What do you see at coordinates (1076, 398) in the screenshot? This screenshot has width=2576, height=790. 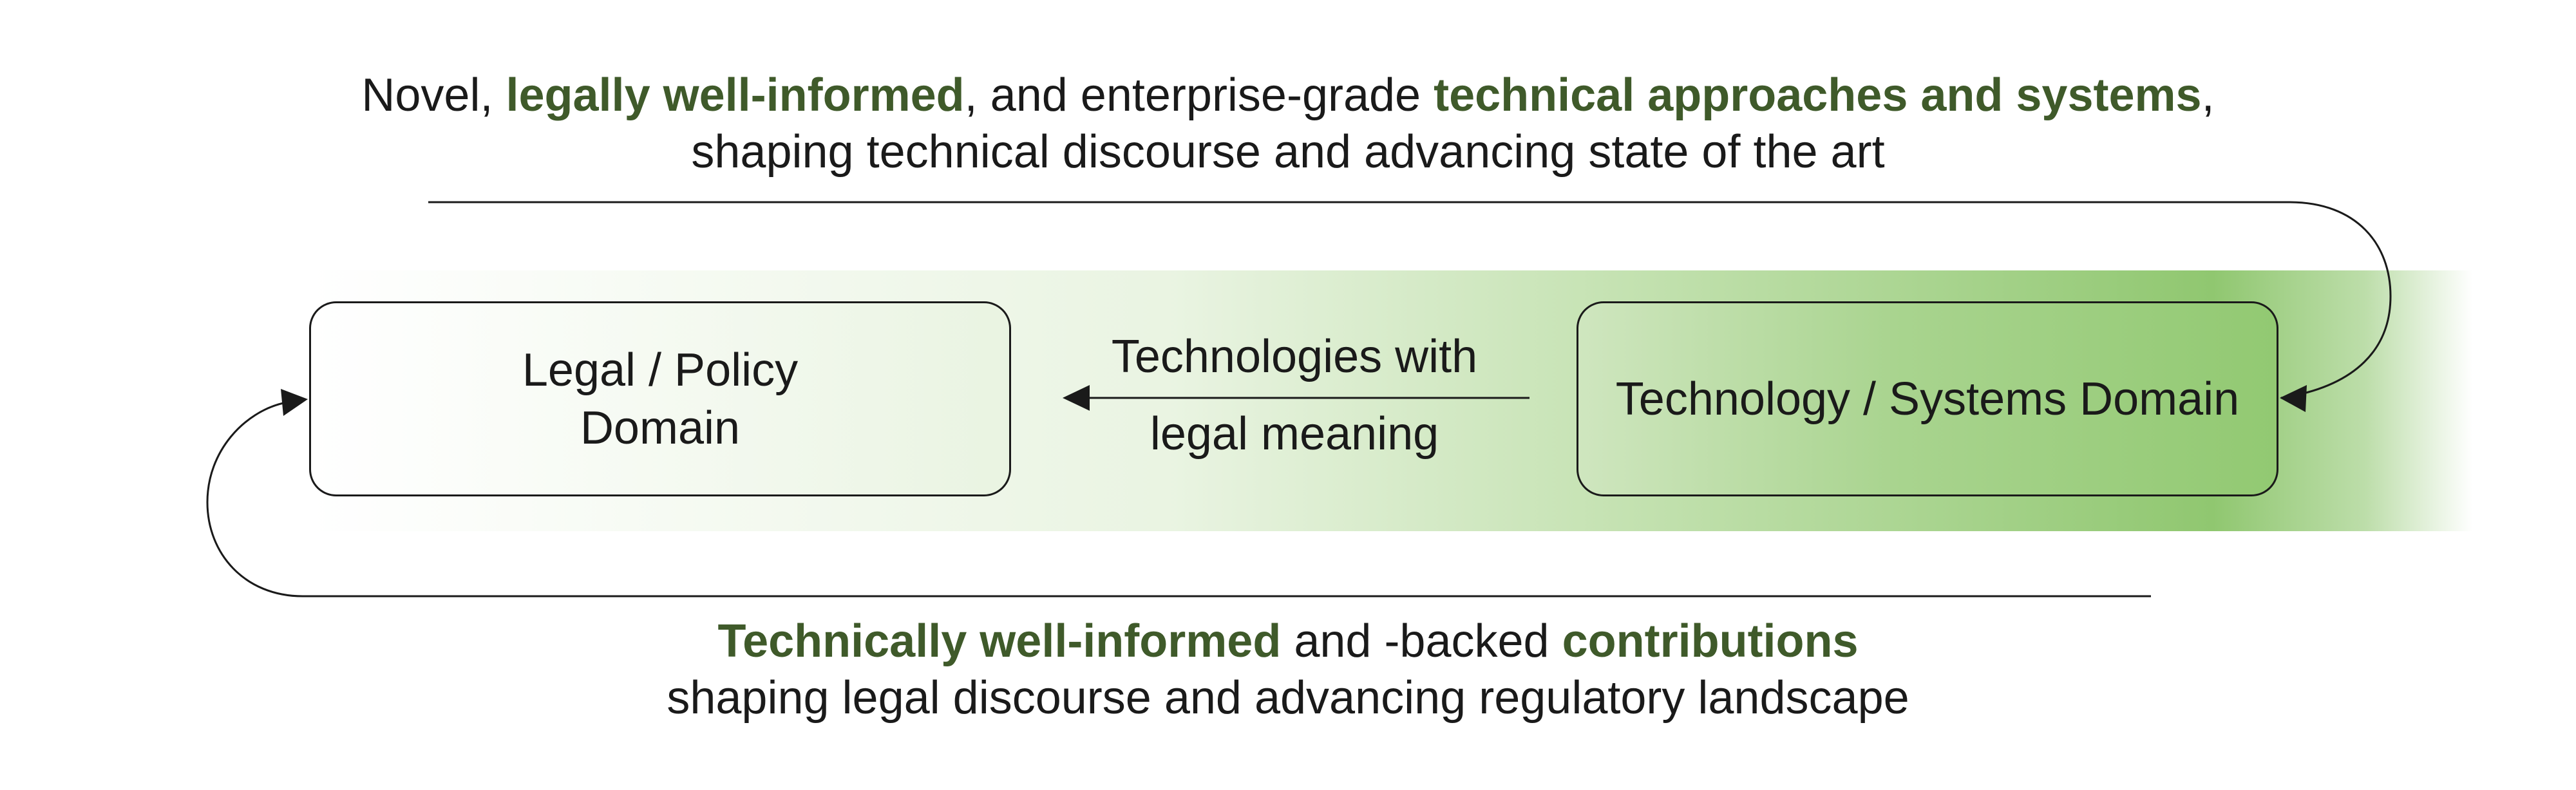 I see `middle-arrowhead` at bounding box center [1076, 398].